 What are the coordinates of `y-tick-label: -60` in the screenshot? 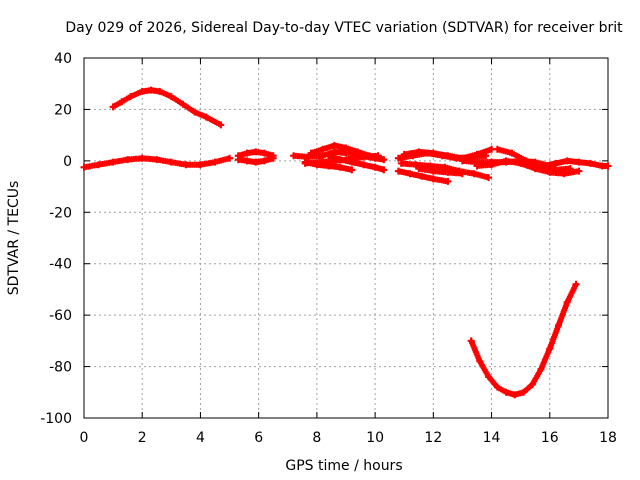 It's located at (60, 316).